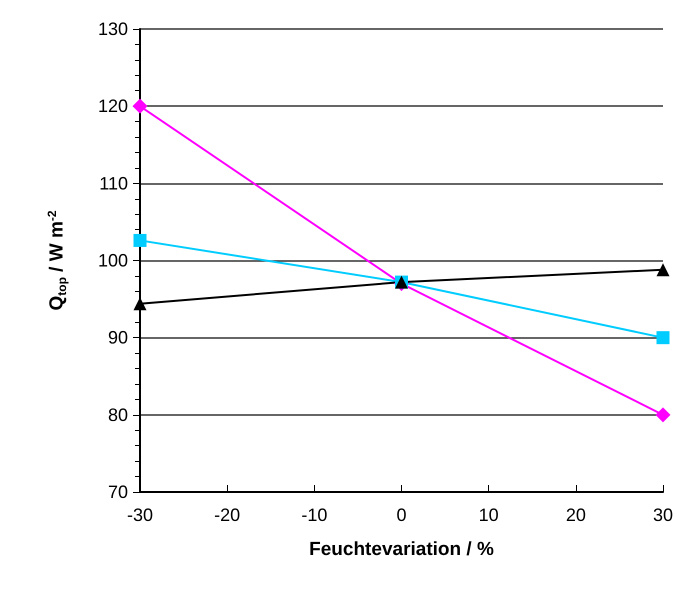  What do you see at coordinates (488, 515) in the screenshot?
I see `x-tick-label: 10` at bounding box center [488, 515].